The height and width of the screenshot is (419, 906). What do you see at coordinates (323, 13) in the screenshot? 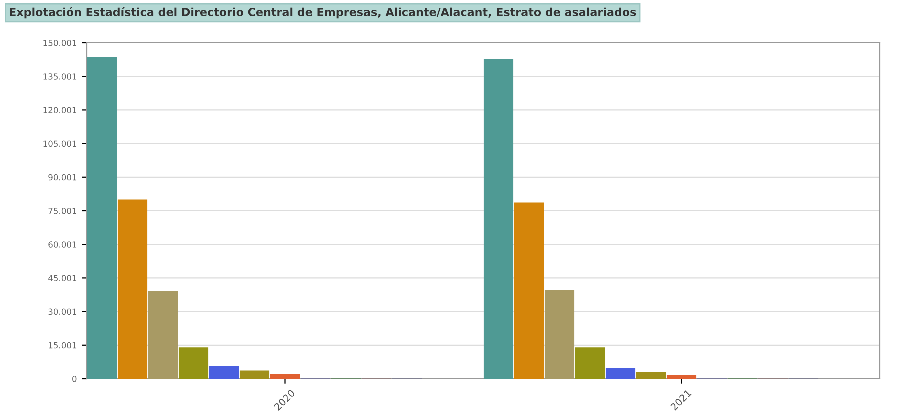
I see `chart-title: Explotación Estadística del Directorio Central de Empresas, Alicante/Alacant, Estrato de asalariados` at bounding box center [323, 13].